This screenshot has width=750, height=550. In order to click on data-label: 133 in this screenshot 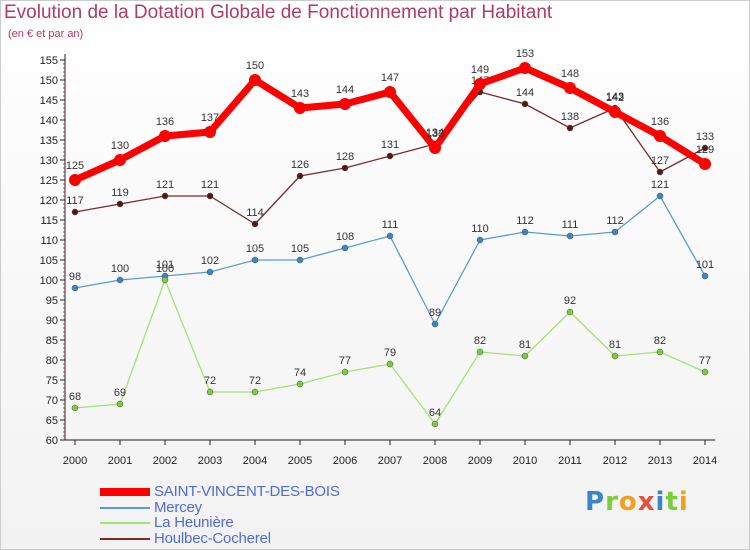, I will do `click(705, 137)`.